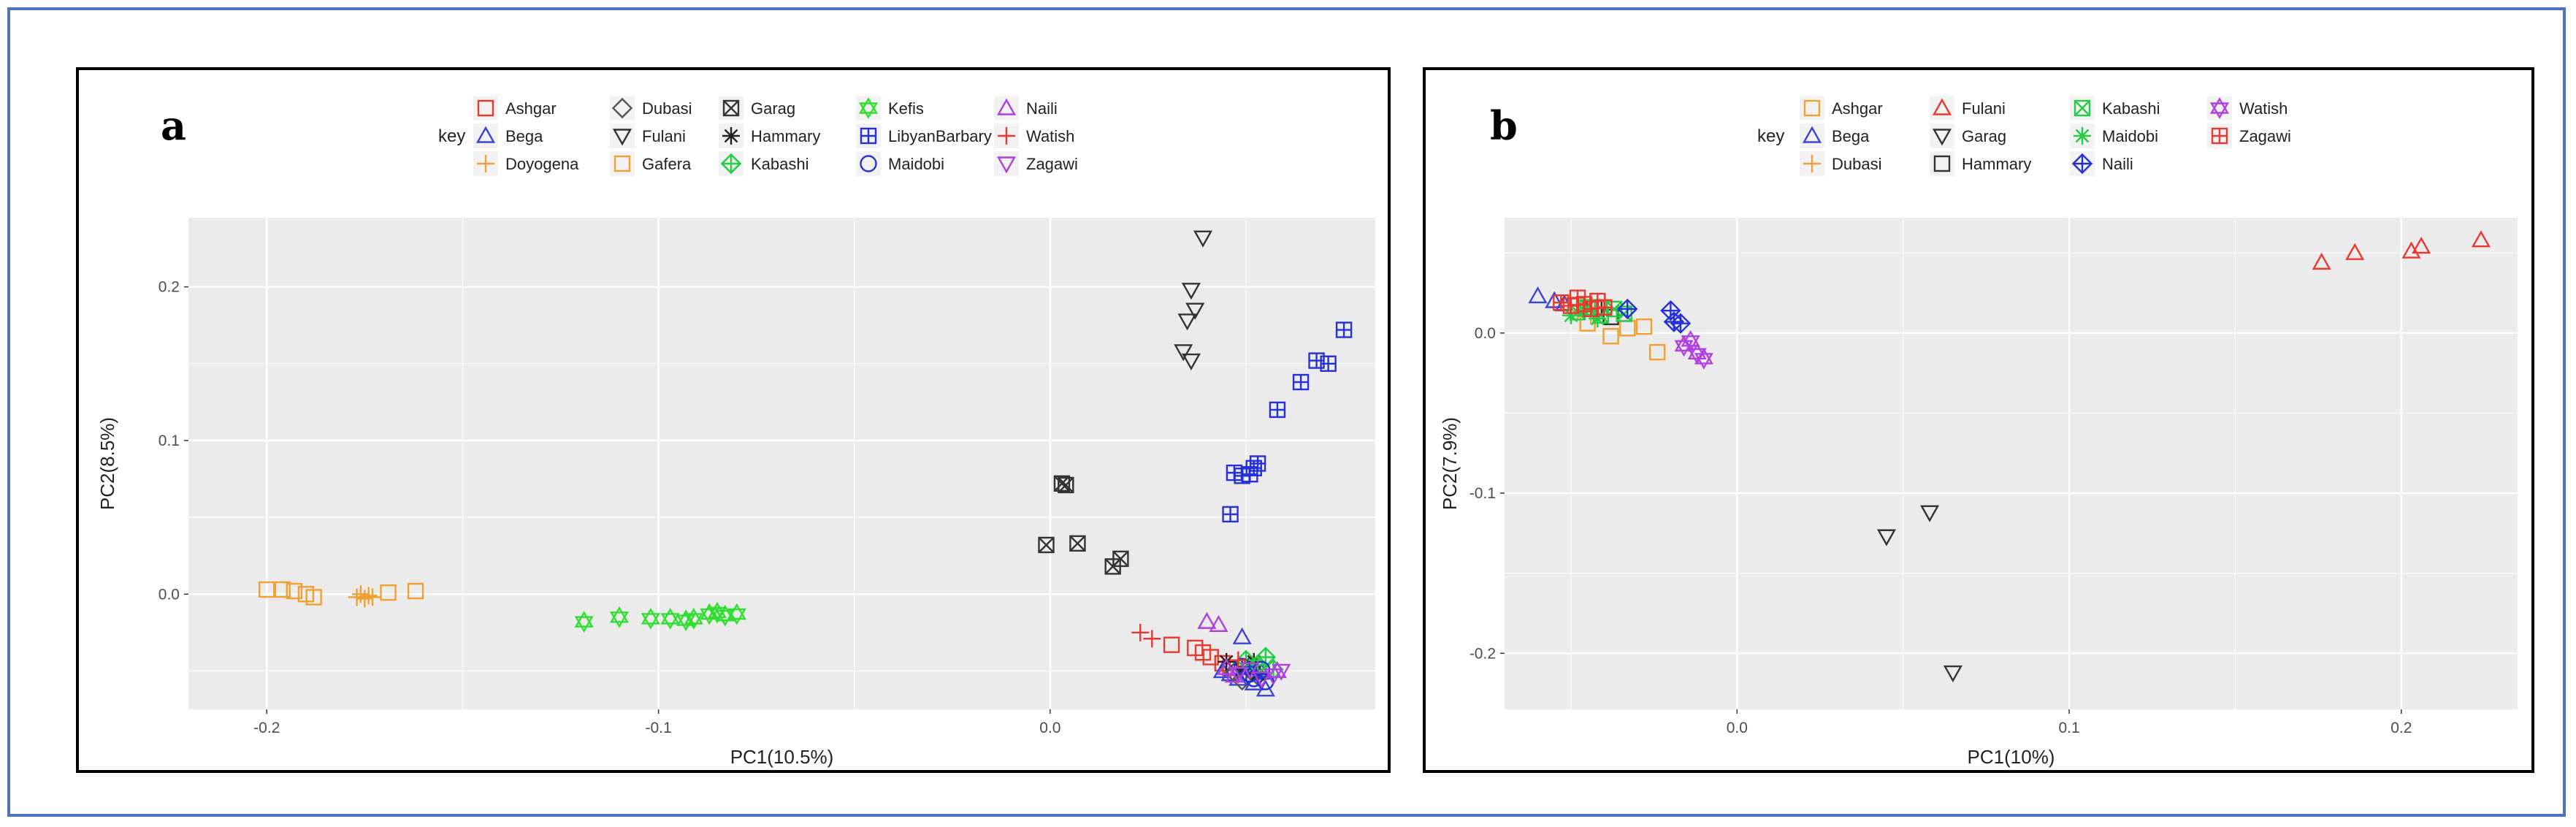 This screenshot has height=827, width=2576. What do you see at coordinates (1006, 136) in the screenshot?
I see `legend-swatch-a-watish` at bounding box center [1006, 136].